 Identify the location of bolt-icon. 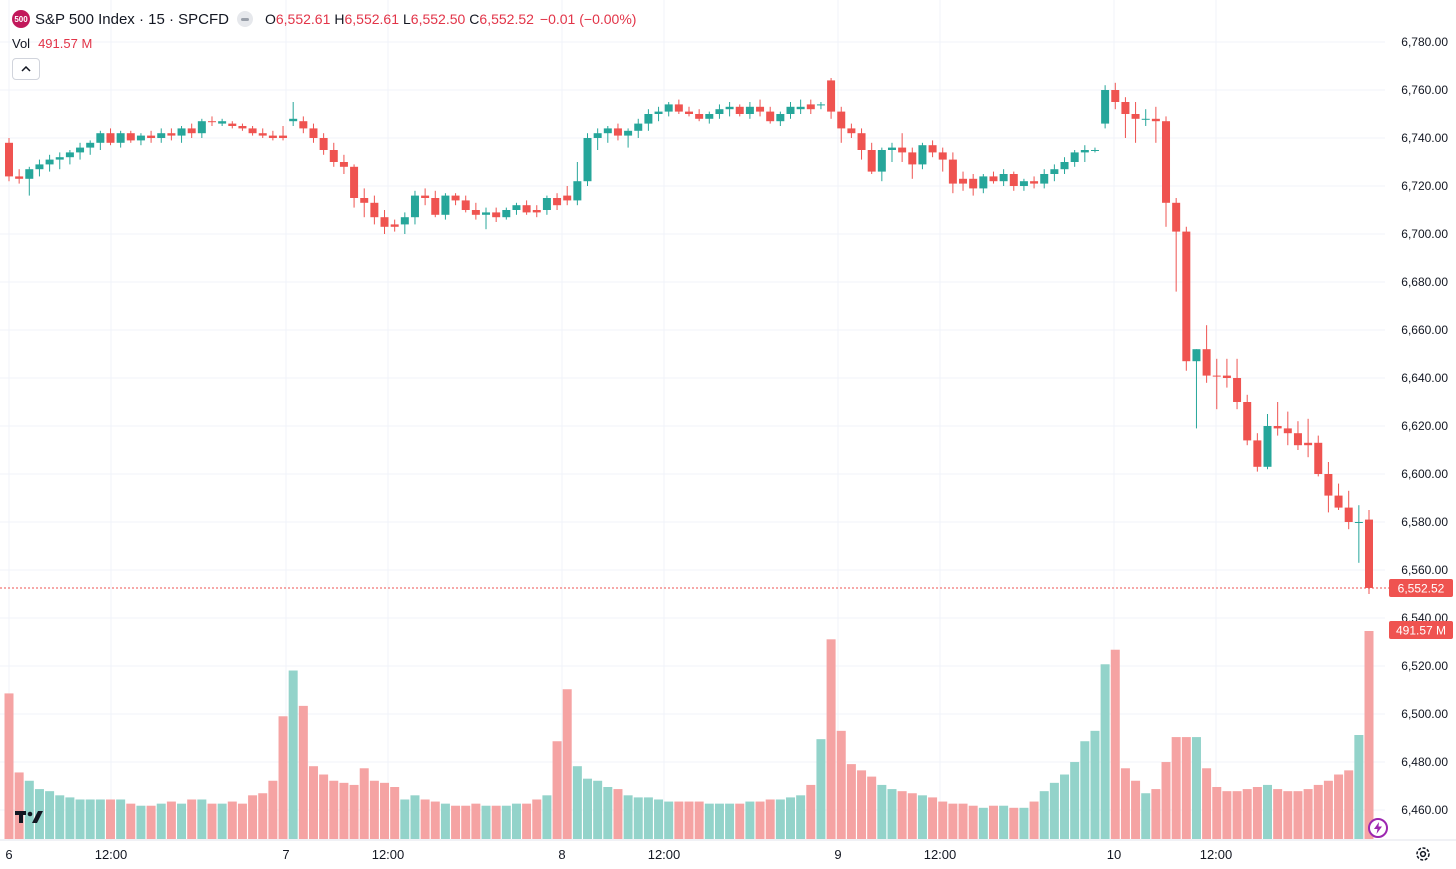
(1378, 828).